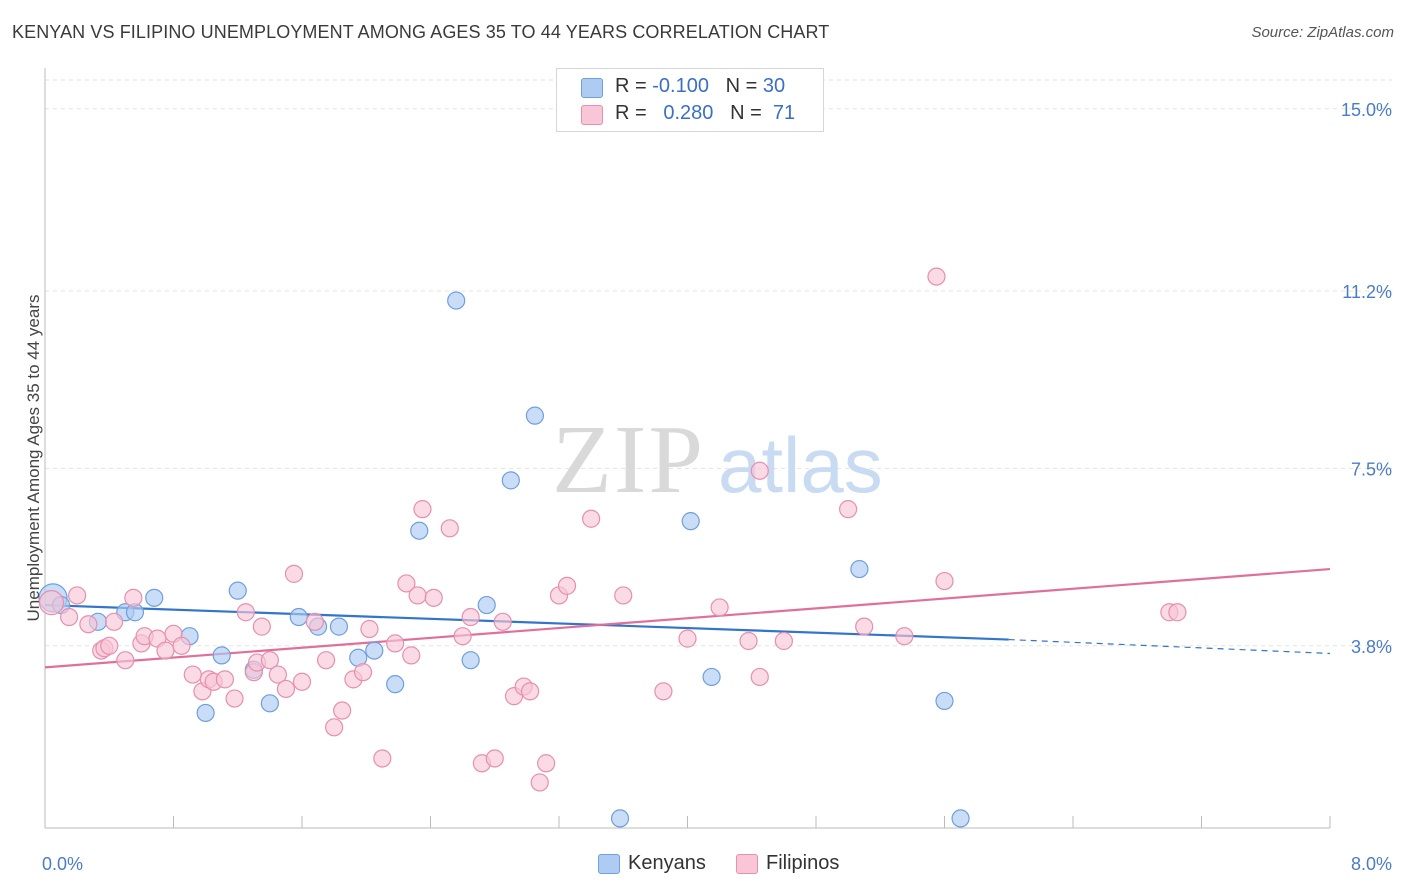  Describe the element at coordinates (1366, 110) in the screenshot. I see `y-tick-label: 15.0%` at that location.